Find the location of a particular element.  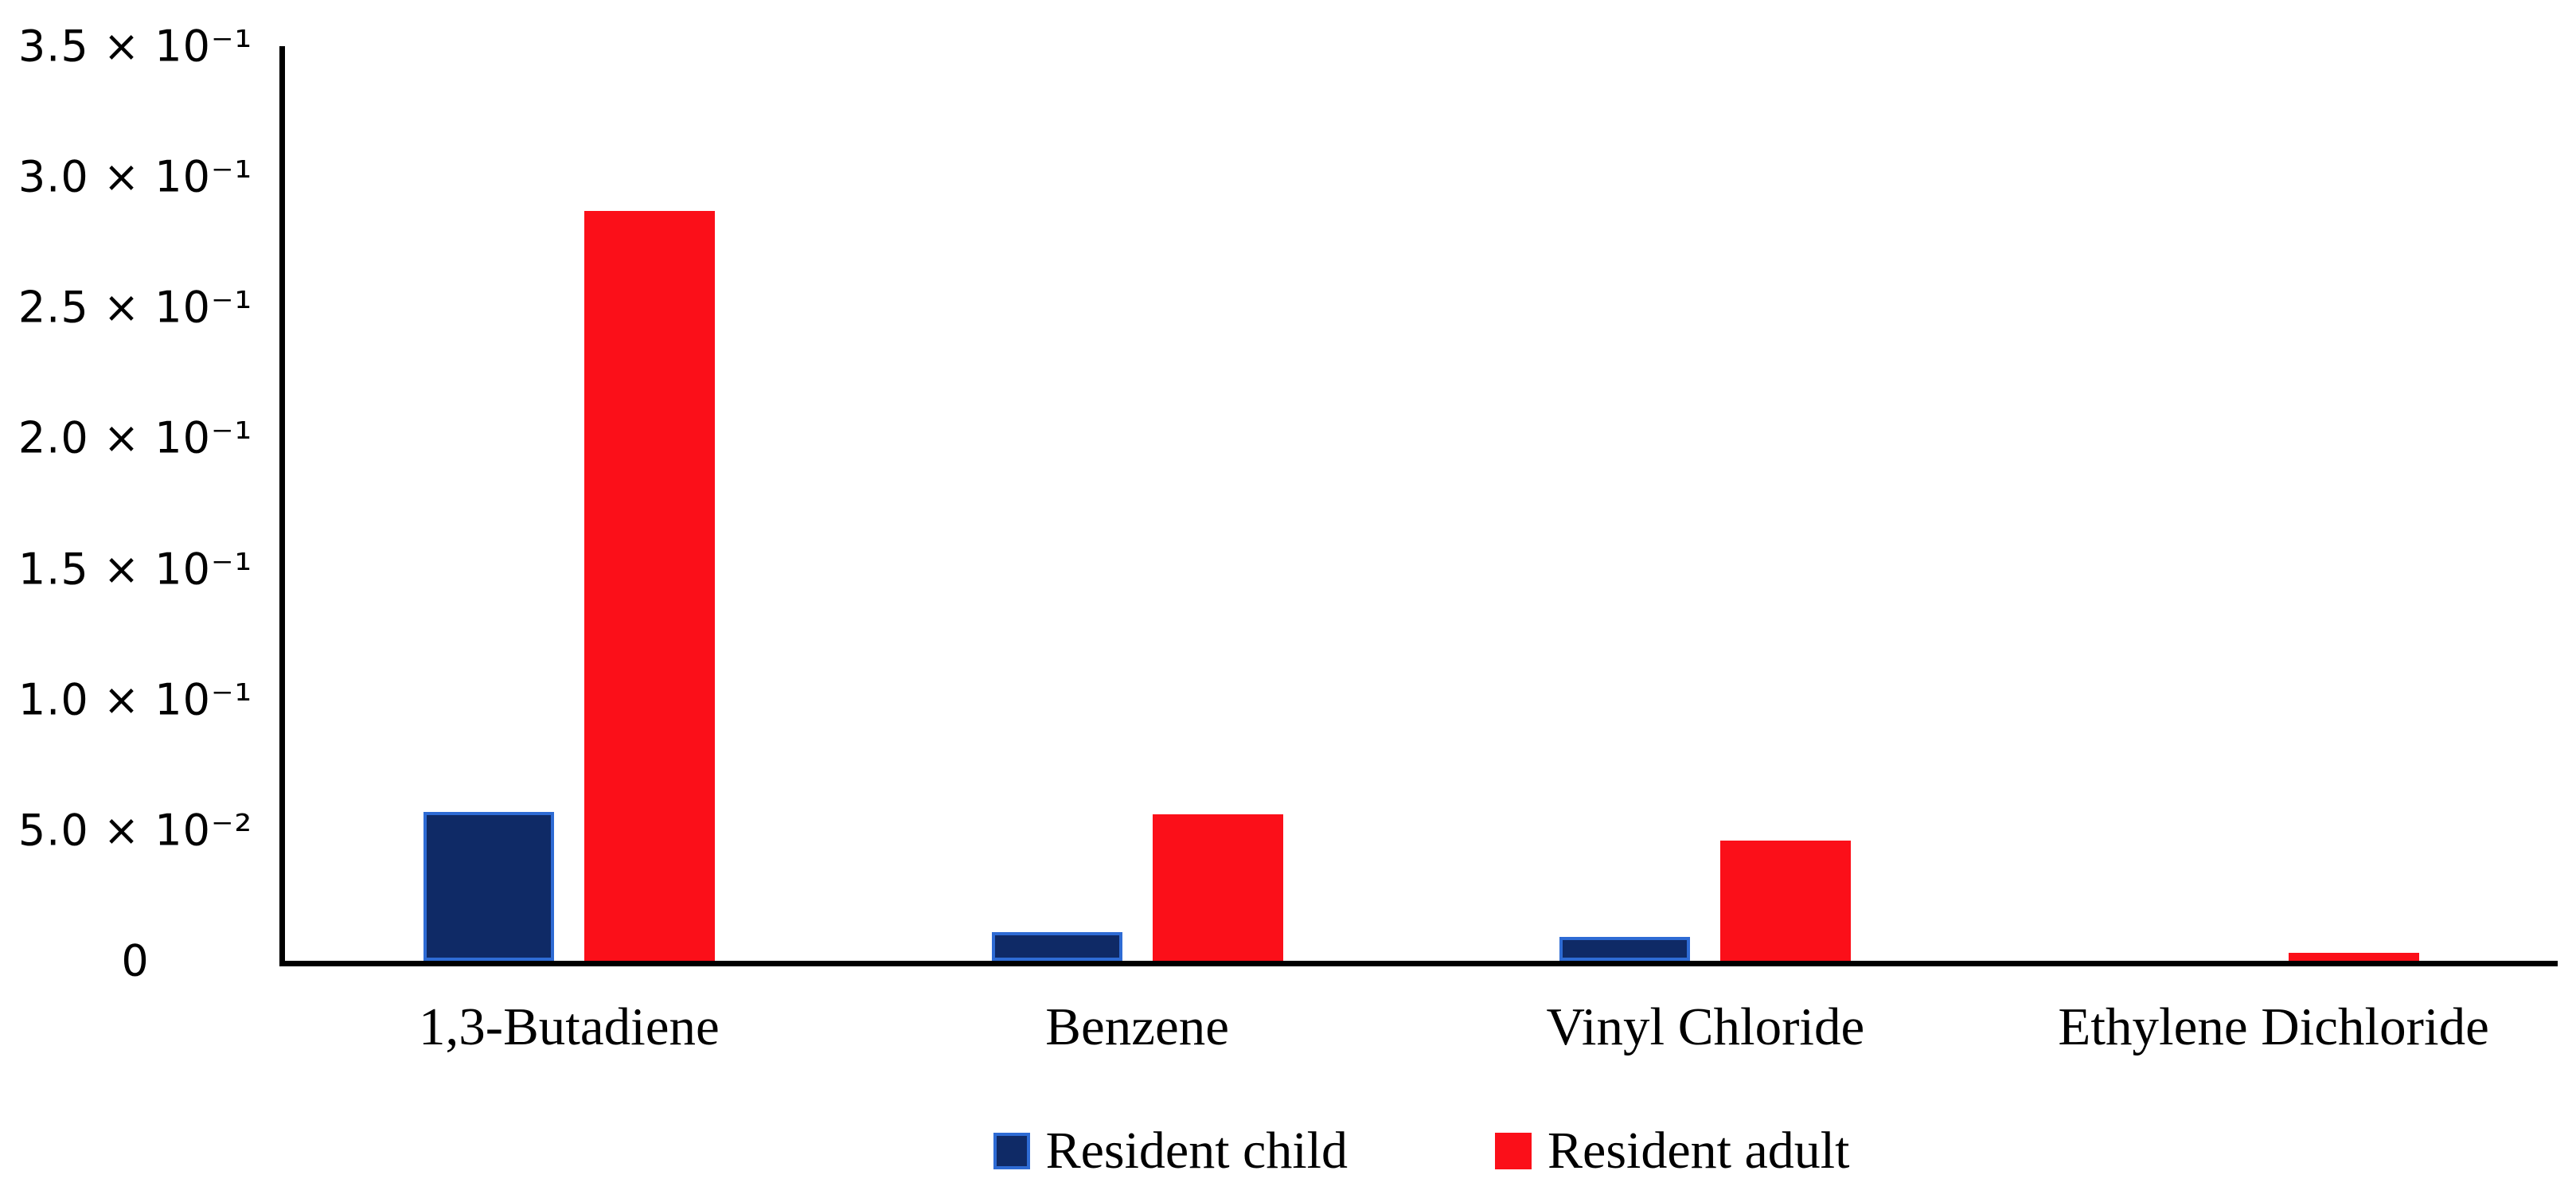

legend: Resident child Resident adult is located at coordinates (1421, 1151).